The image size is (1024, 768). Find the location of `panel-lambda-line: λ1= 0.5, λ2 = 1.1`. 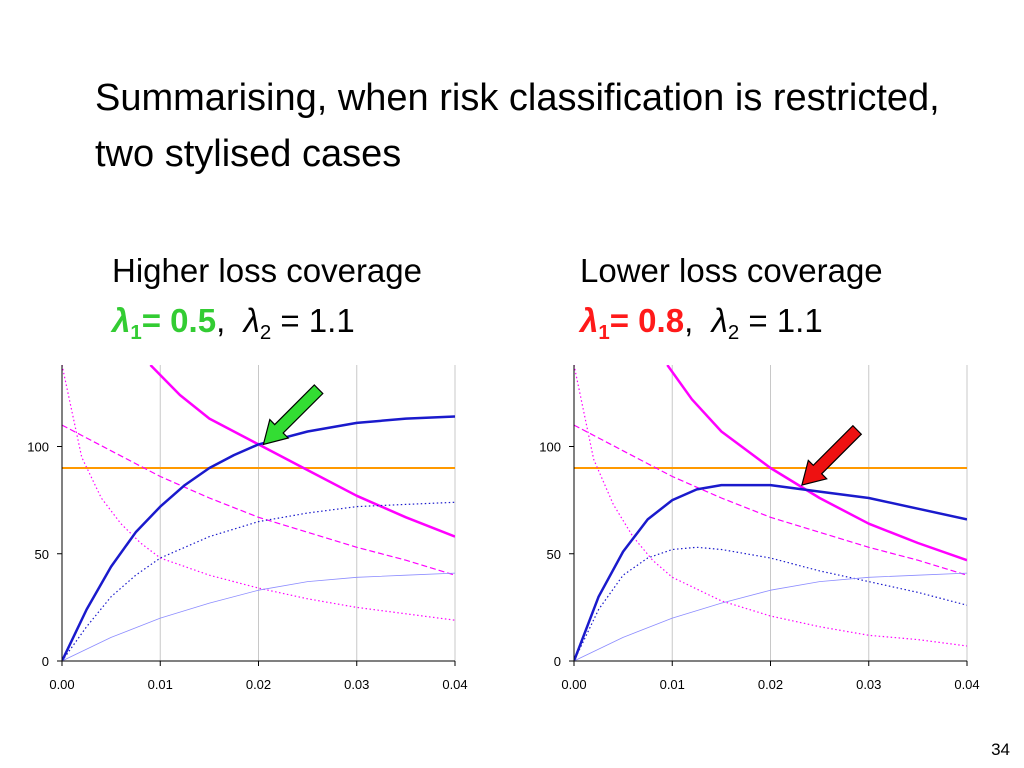

panel-lambda-line: λ1= 0.5, λ2 = 1.1 is located at coordinates (233, 323).